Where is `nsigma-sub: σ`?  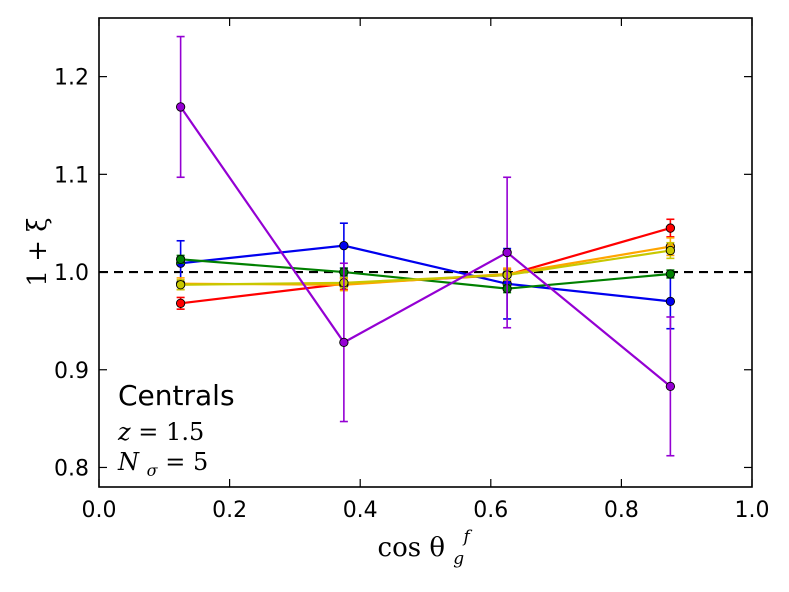 nsigma-sub: σ is located at coordinates (153, 470).